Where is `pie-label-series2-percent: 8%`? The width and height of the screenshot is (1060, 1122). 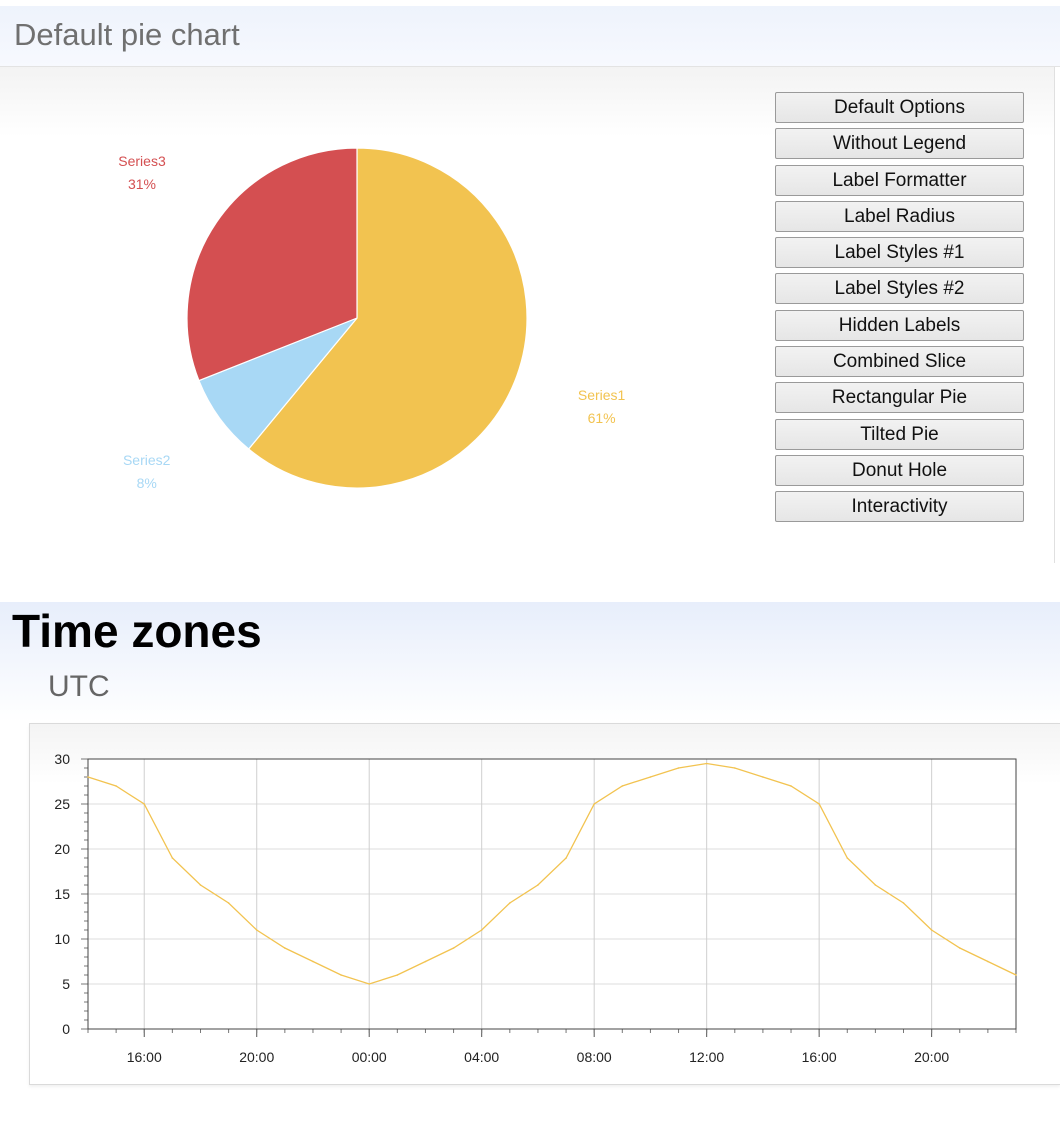
pie-label-series2-percent: 8% is located at coordinates (147, 483).